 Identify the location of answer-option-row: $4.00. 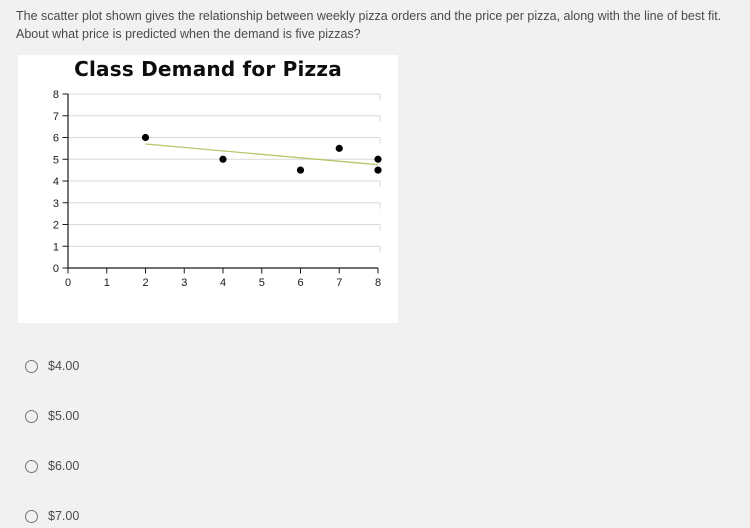
(52, 366).